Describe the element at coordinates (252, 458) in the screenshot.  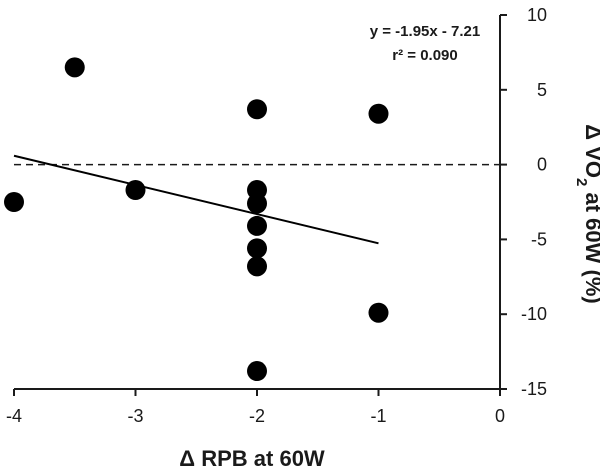
I see `x-axis-title: Δ RPB at 60W` at that location.